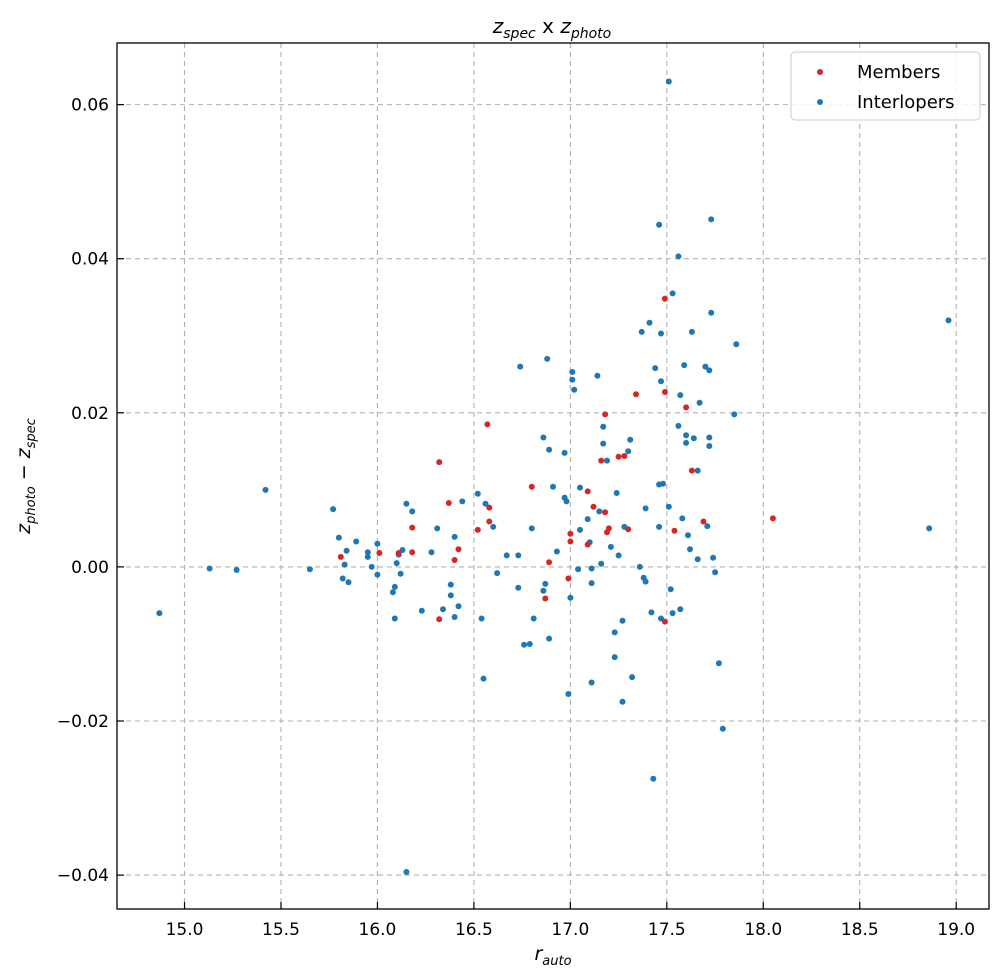 Image resolution: width=1004 pixels, height=980 pixels. Describe the element at coordinates (26, 476) in the screenshot. I see `y-axis-label: zphoto − zspec` at that location.